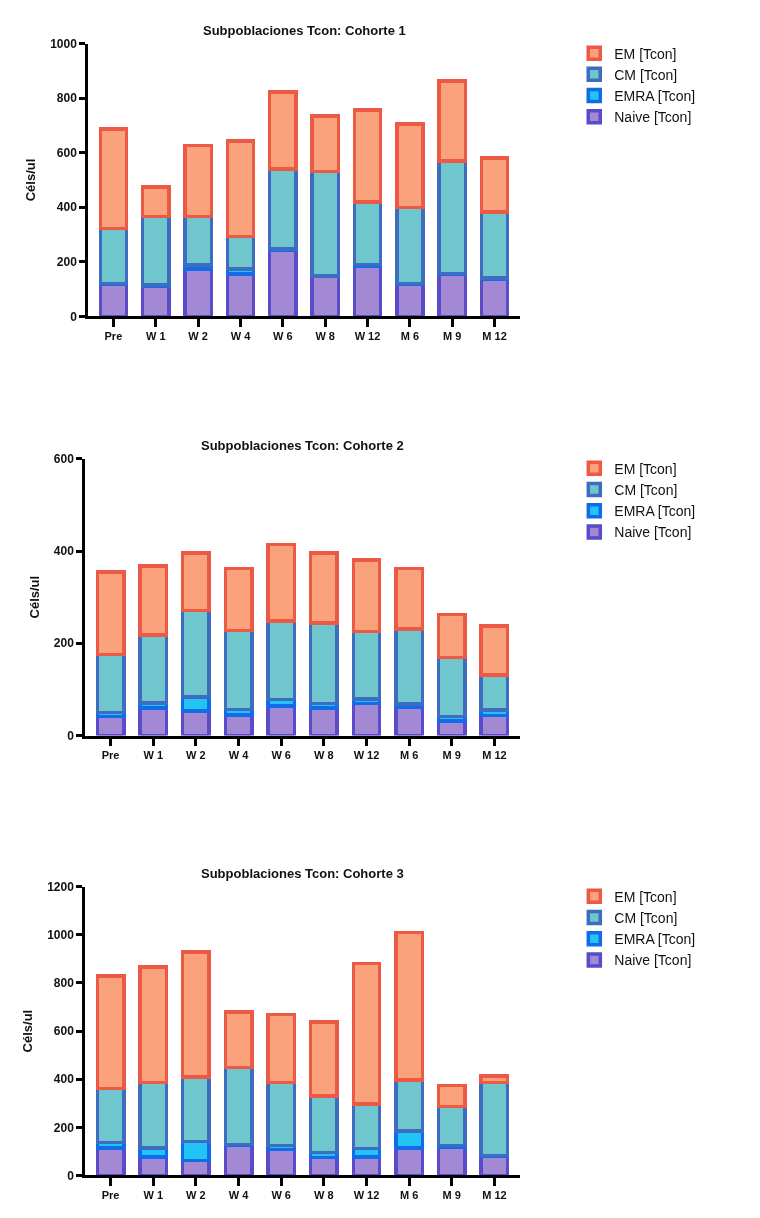 The height and width of the screenshot is (1218, 760). What do you see at coordinates (302, 873) in the screenshot?
I see `chart-title: Subpoblaciones Tcon: Cohorte 3` at bounding box center [302, 873].